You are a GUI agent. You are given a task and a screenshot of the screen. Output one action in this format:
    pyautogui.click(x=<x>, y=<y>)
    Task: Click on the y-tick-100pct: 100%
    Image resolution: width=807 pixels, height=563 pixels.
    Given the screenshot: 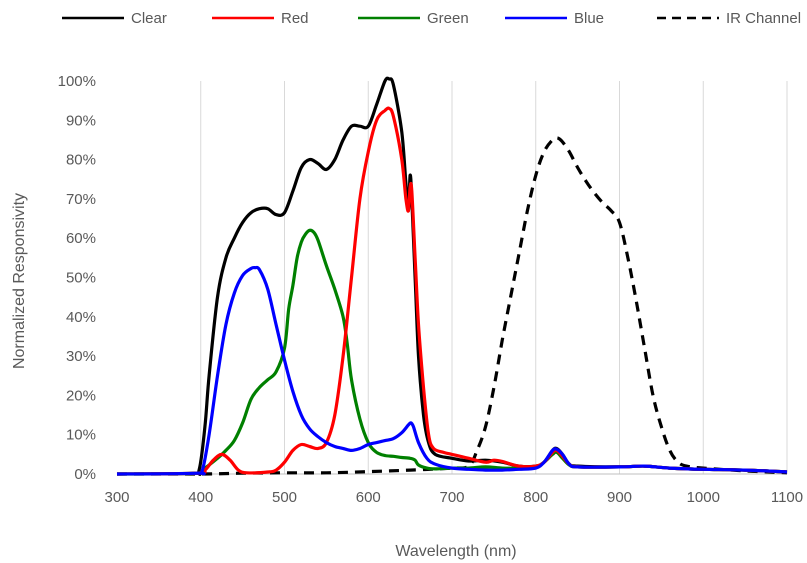 What is the action you would take?
    pyautogui.click(x=77, y=81)
    